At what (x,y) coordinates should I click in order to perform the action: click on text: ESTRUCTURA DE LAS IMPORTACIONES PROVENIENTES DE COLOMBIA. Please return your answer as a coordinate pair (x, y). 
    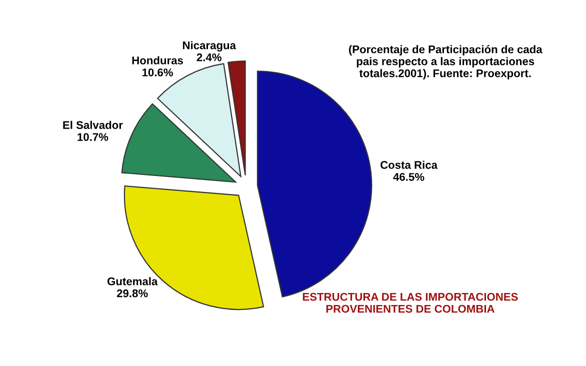
    Looking at the image, I should click on (410, 302).